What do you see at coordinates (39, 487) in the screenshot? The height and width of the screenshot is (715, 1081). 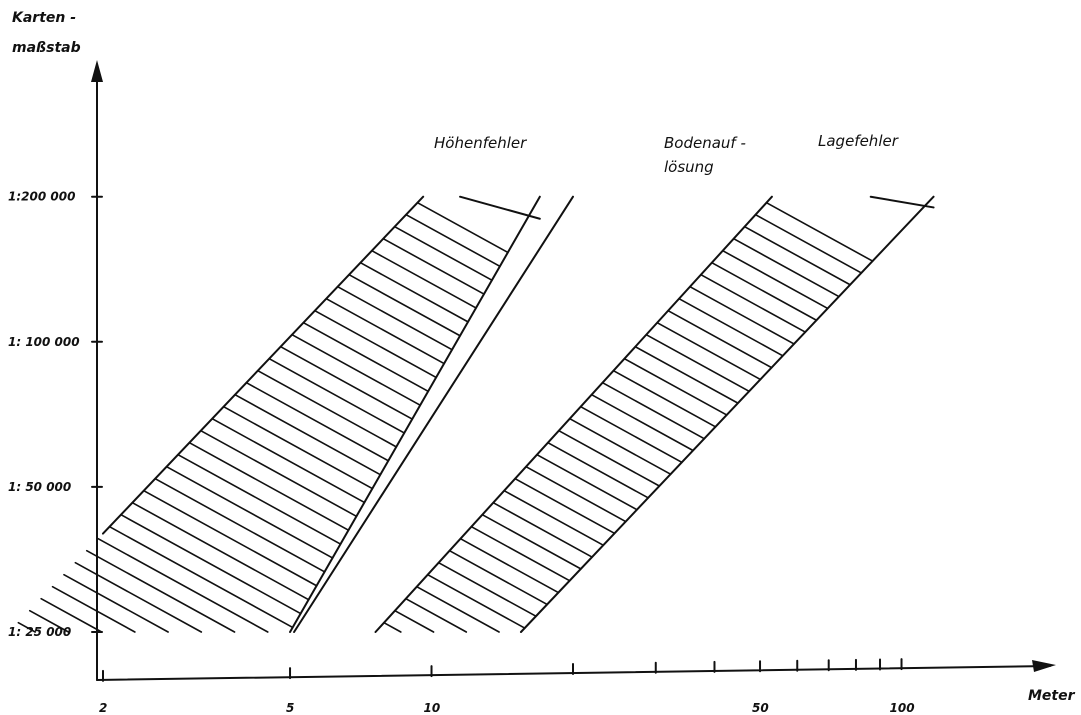 I see `y-tick-label: 1: 50 000` at bounding box center [39, 487].